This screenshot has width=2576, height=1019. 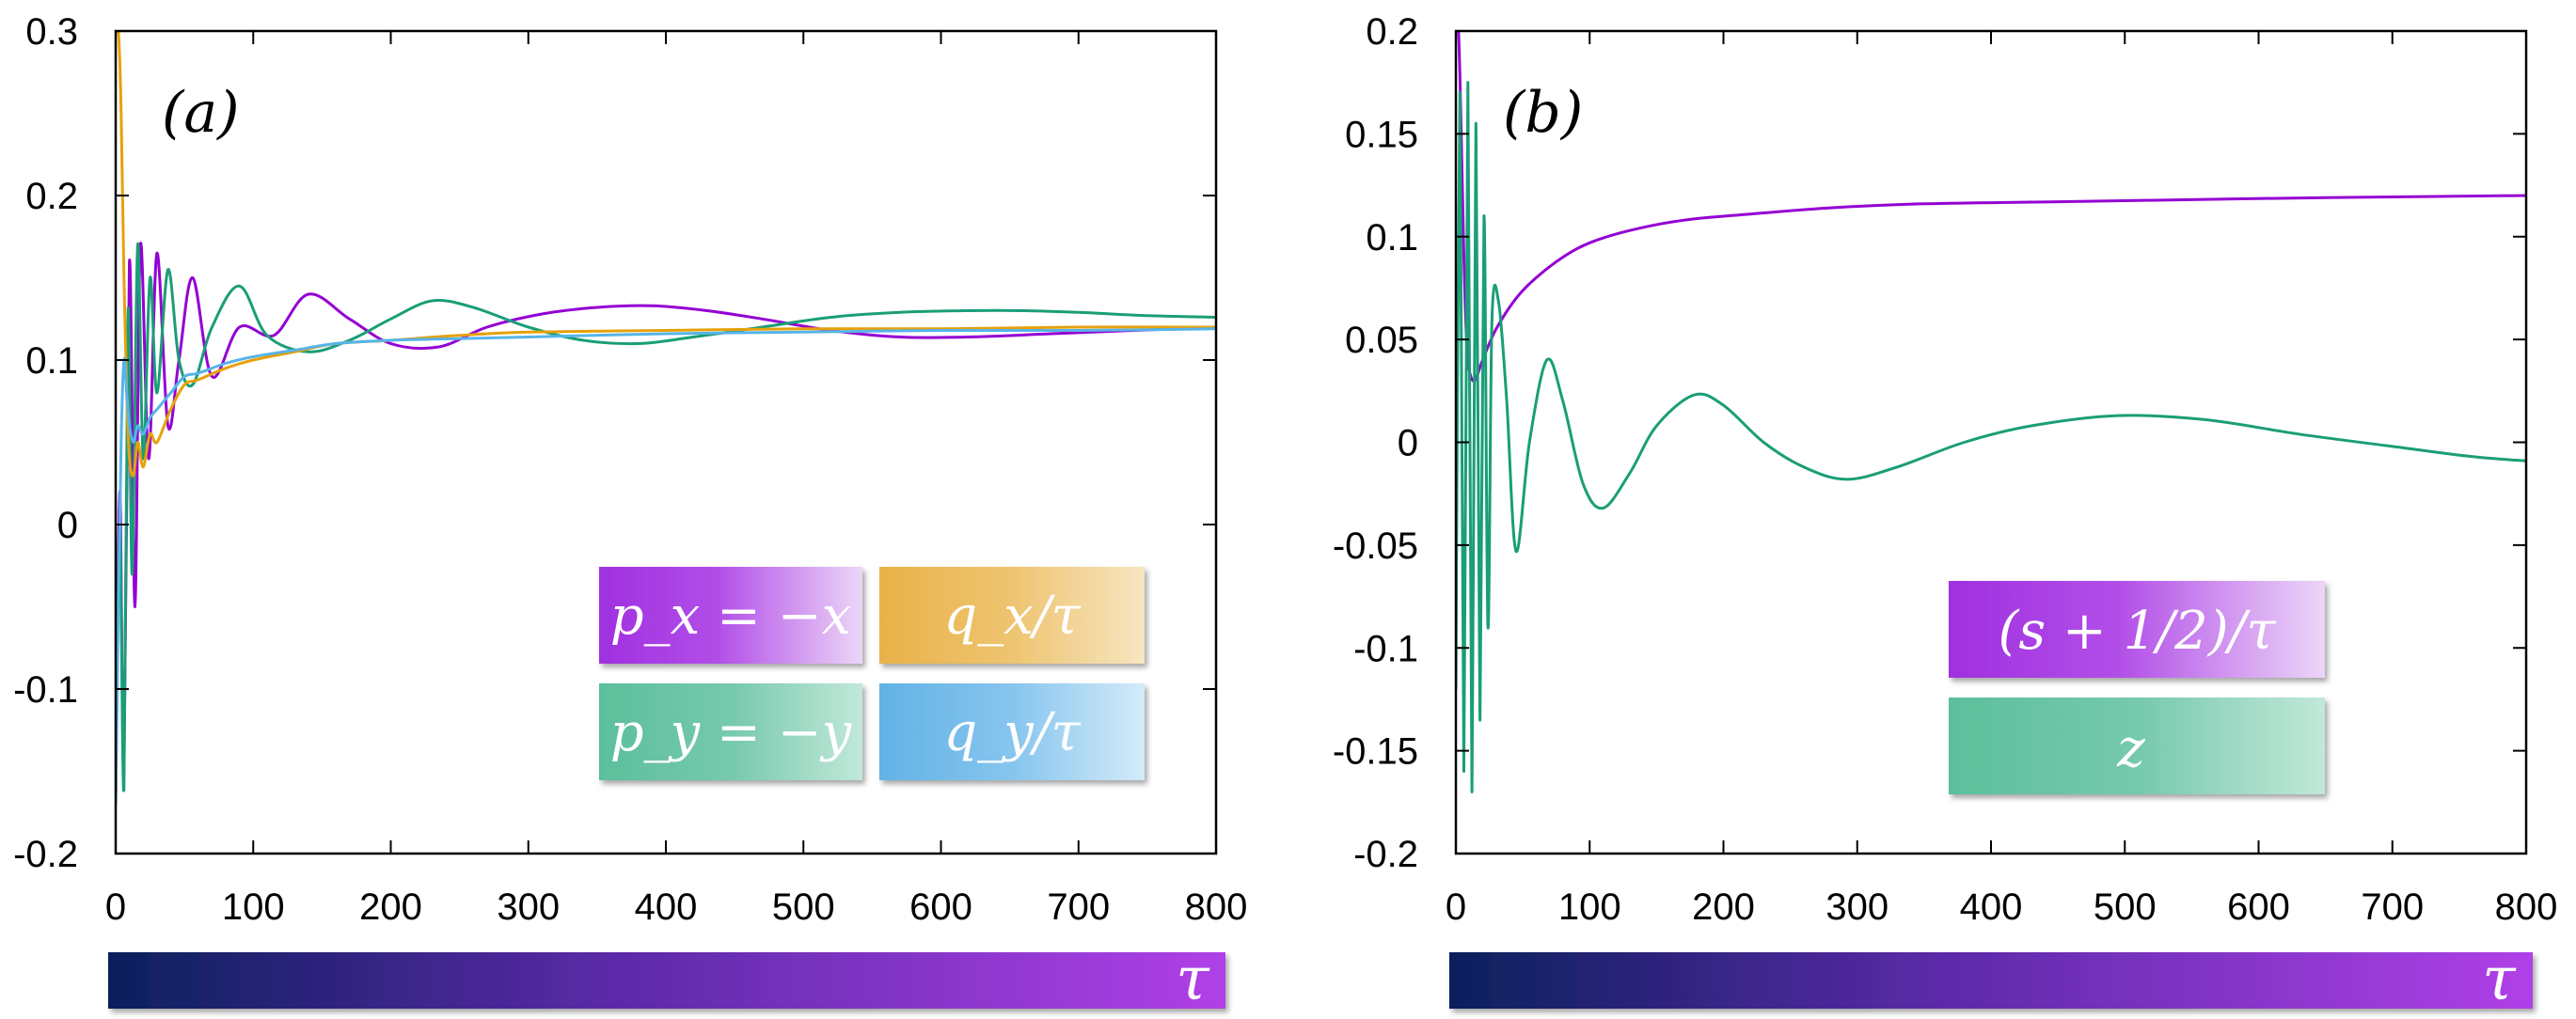 I want to click on y-tick-label: -0.15, so click(x=1375, y=752).